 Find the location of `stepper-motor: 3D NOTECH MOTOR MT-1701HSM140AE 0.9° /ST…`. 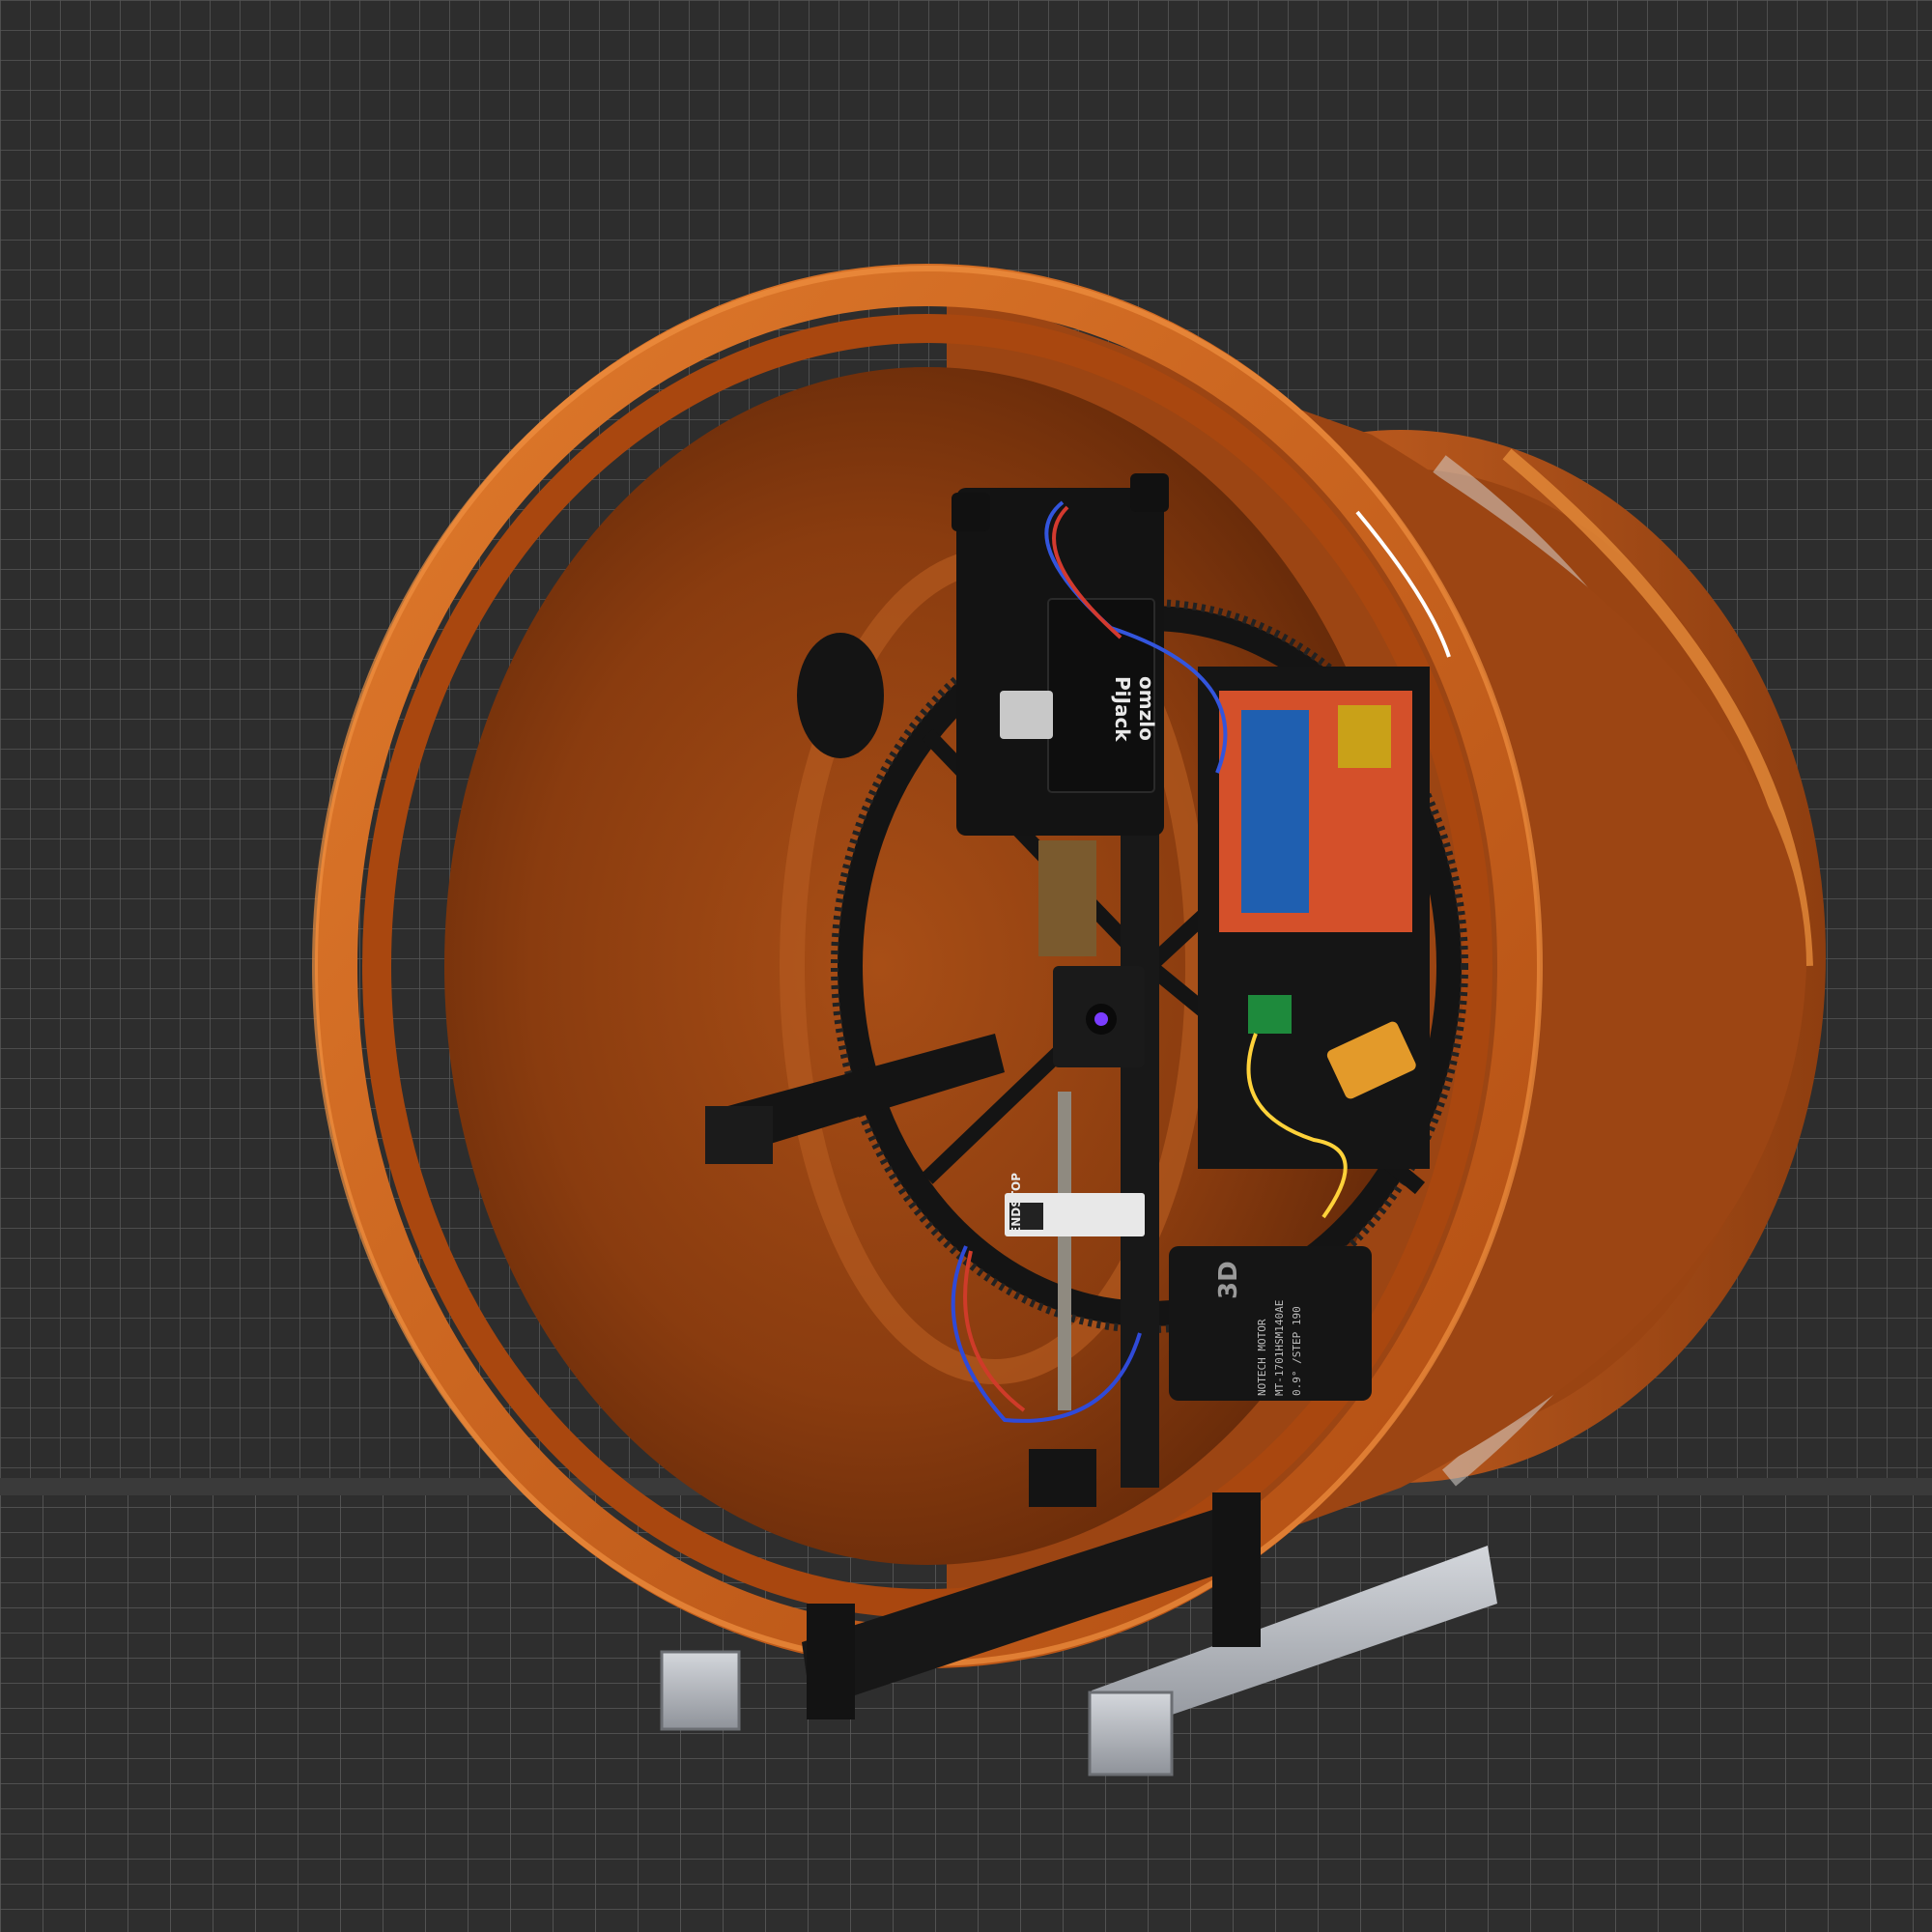

stepper-motor: 3D NOTECH MOTOR MT-1701HSM140AE 0.9° /ST… is located at coordinates (1270, 1323).